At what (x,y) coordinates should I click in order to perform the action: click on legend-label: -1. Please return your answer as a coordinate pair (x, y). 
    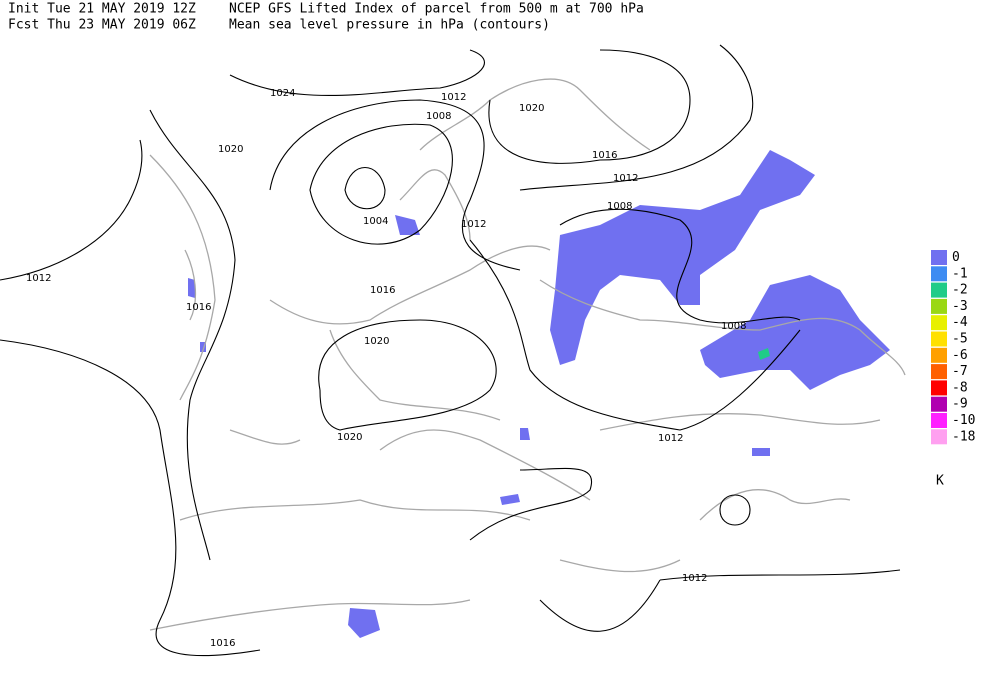
    Looking at the image, I should click on (960, 273).